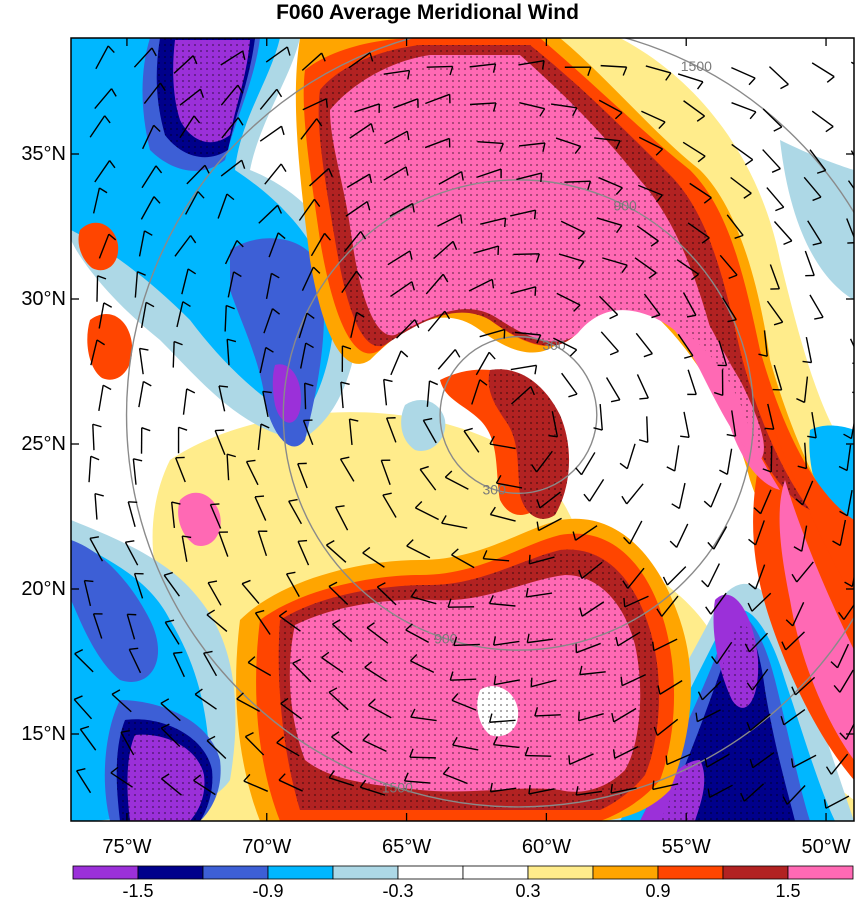 The height and width of the screenshot is (901, 855). Describe the element at coordinates (546, 847) in the screenshot. I see `lon-label: 60°W` at that location.